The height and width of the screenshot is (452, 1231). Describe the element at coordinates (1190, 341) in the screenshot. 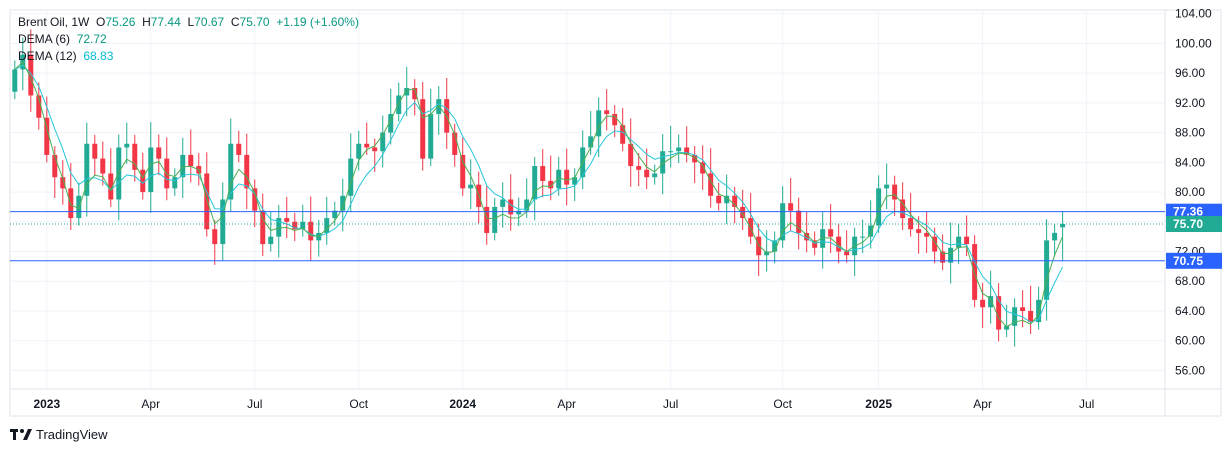

I see `y-tick-label: 60.00` at that location.